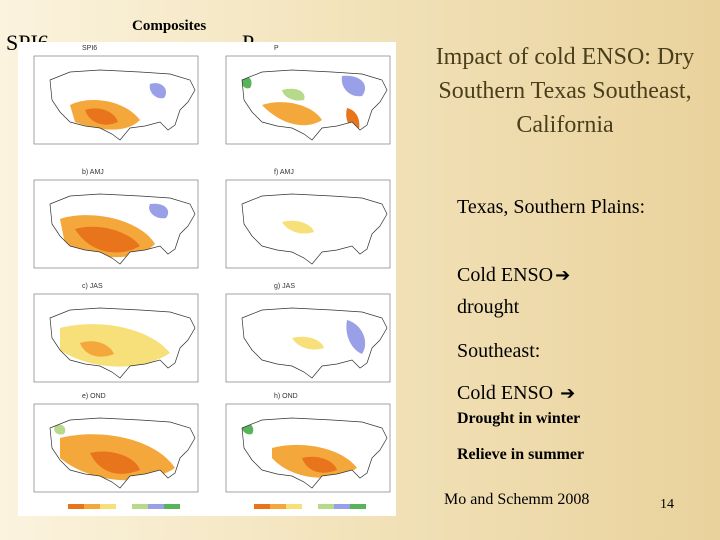 Image resolution: width=720 pixels, height=540 pixels. I want to click on texas-heading: Texas, Southern Plains:, so click(551, 207).